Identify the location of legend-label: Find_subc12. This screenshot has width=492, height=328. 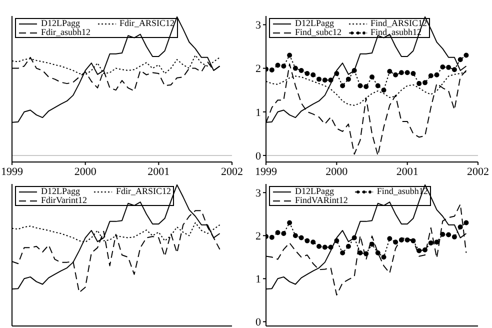
(318, 32).